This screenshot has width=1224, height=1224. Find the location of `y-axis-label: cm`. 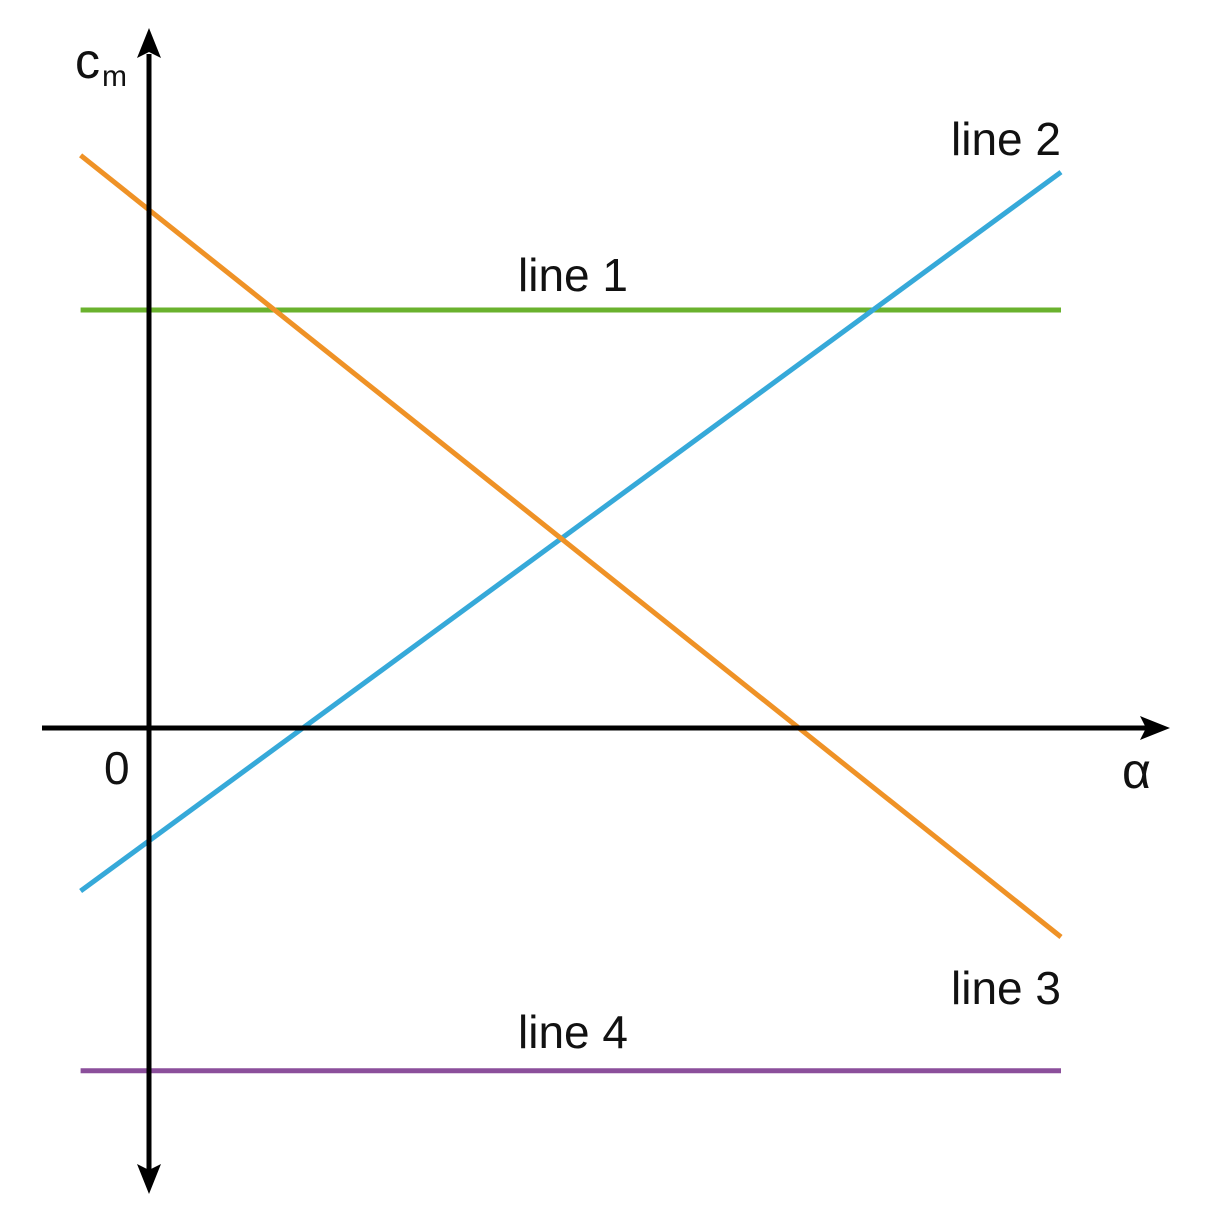

y-axis-label: cm is located at coordinates (101, 63).